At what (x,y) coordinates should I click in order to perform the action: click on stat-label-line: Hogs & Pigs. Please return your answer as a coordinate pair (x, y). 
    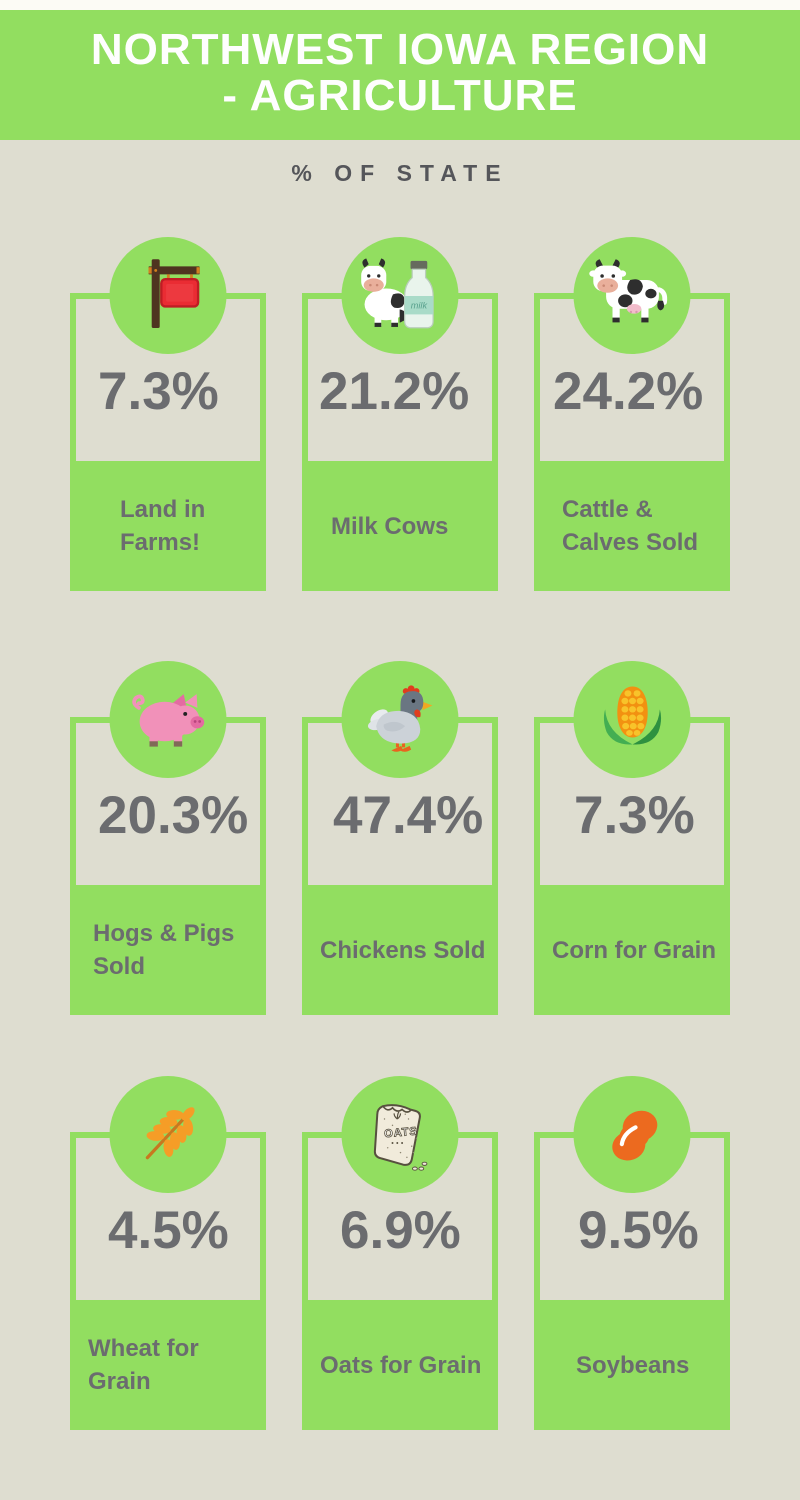
    Looking at the image, I should click on (164, 933).